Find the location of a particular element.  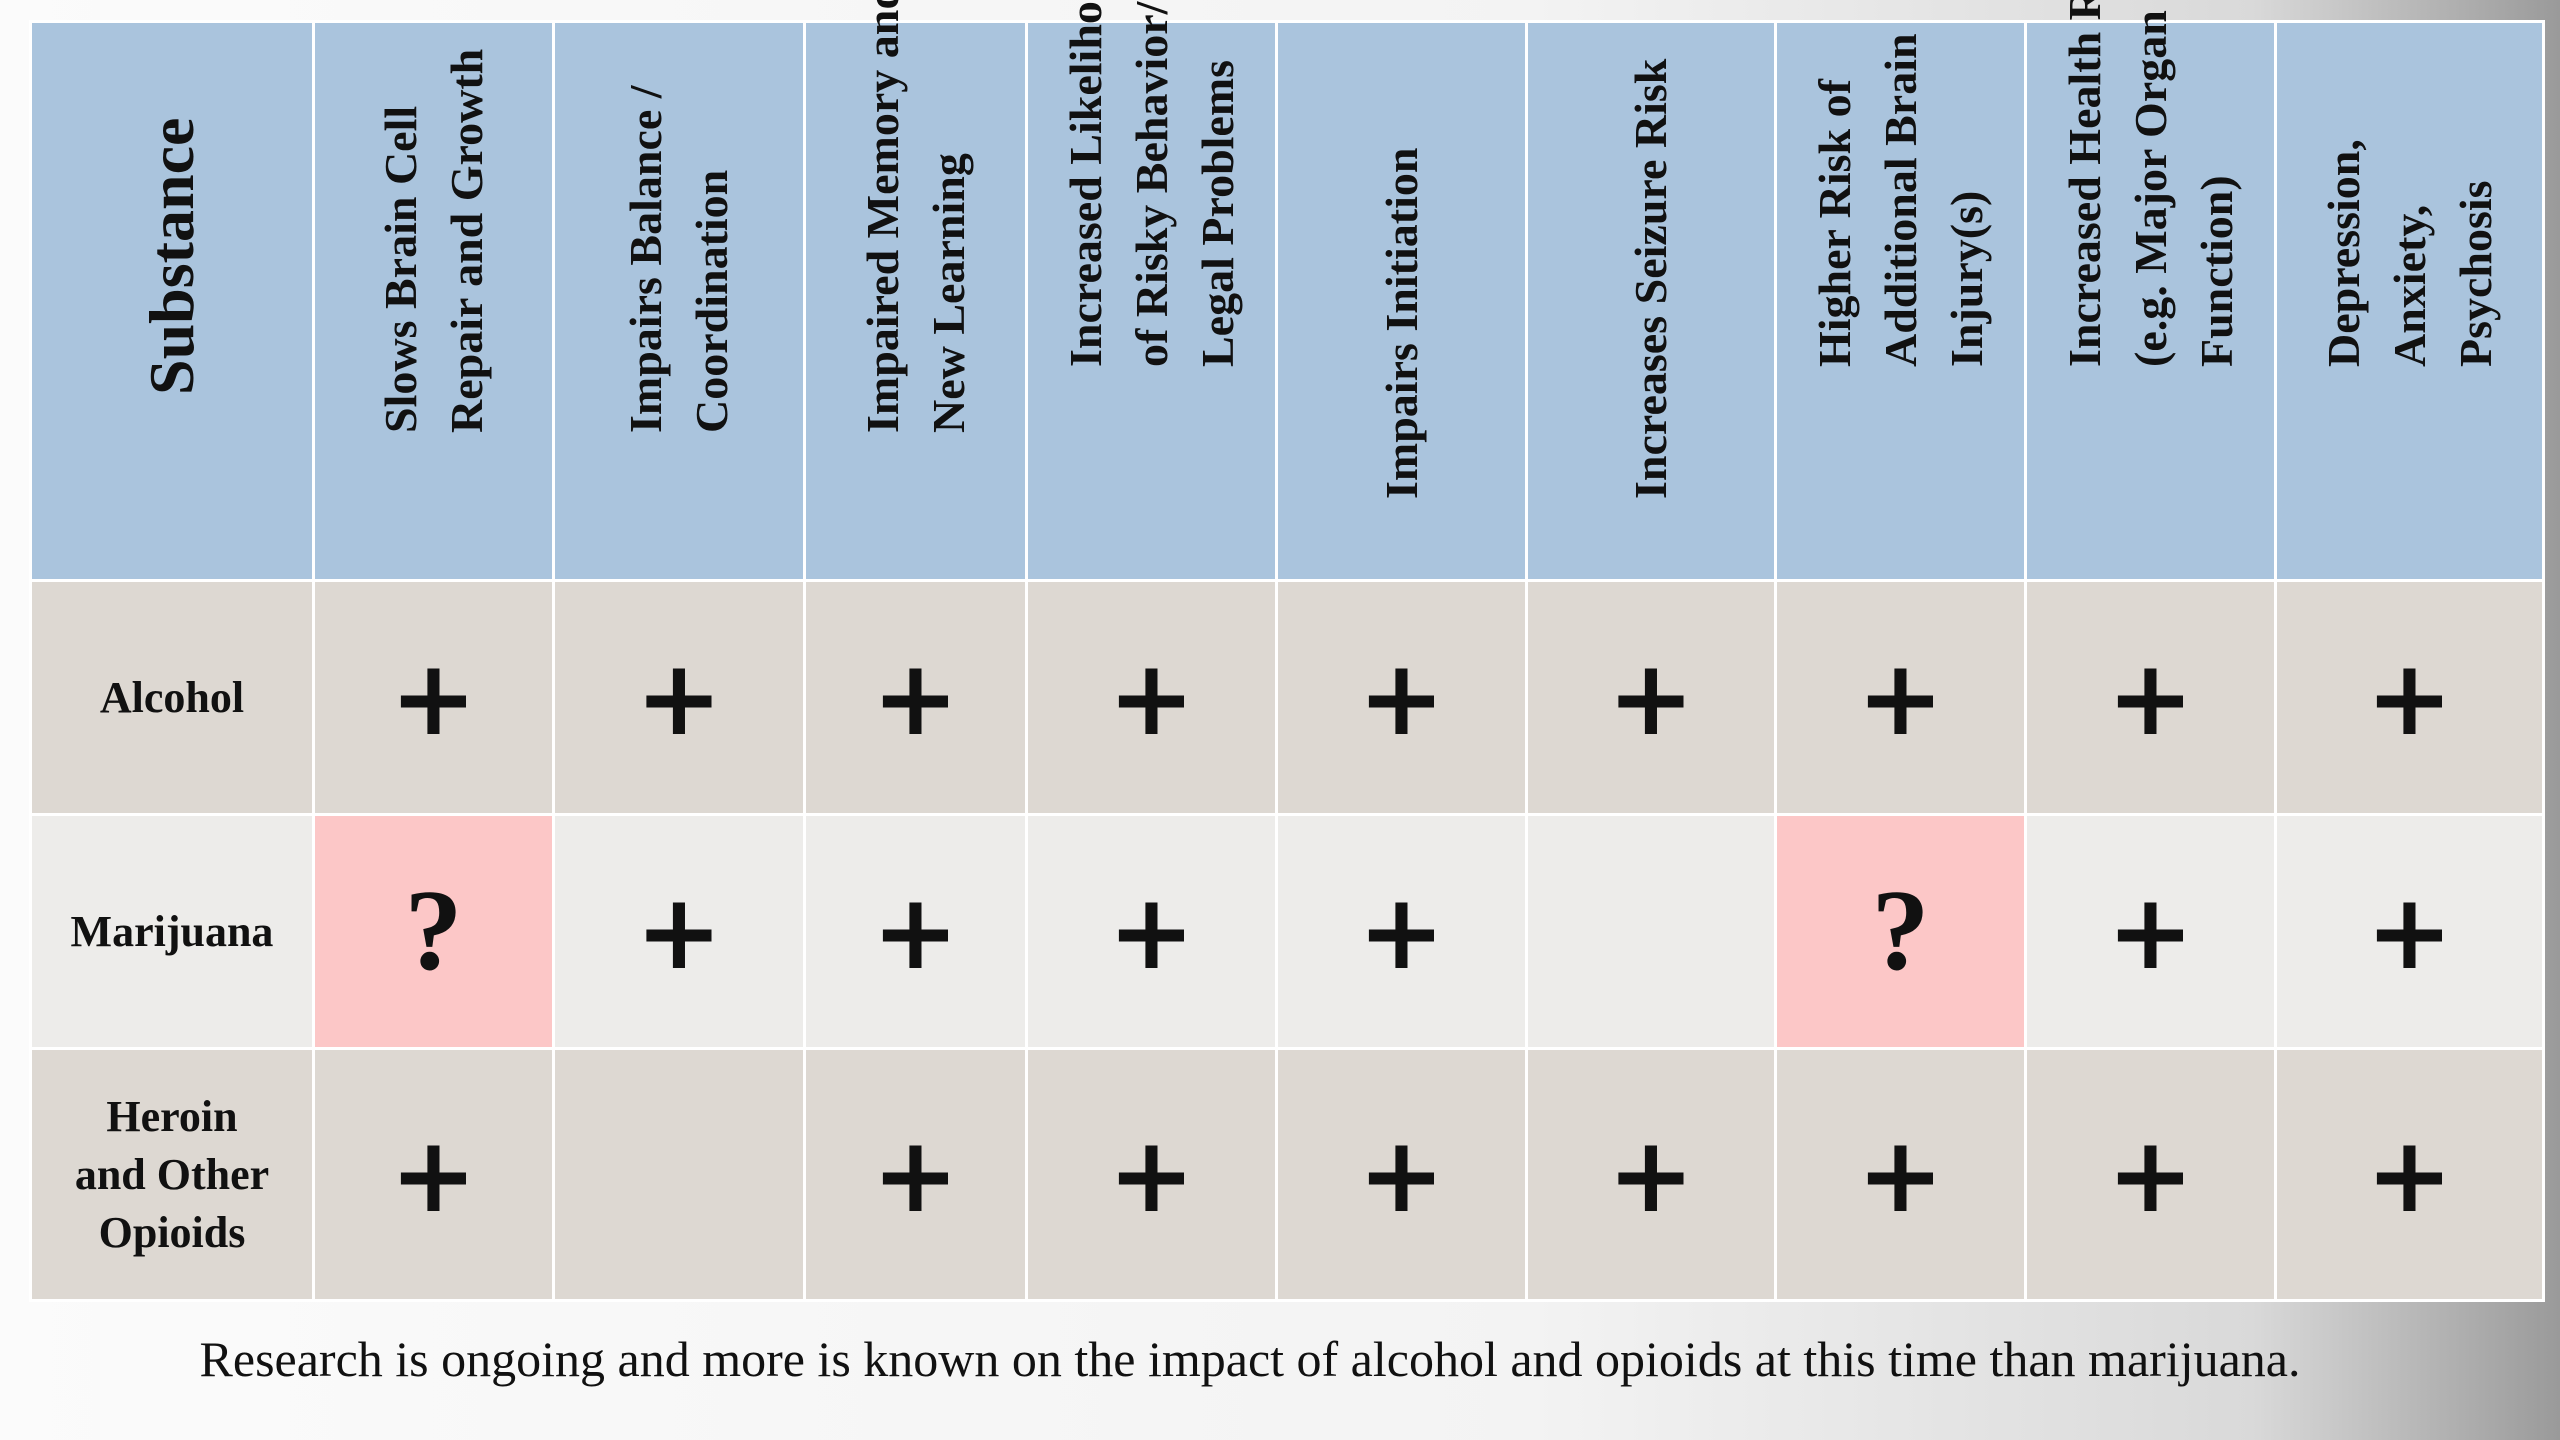

substance-name-line: Heroin is located at coordinates (172, 1116).